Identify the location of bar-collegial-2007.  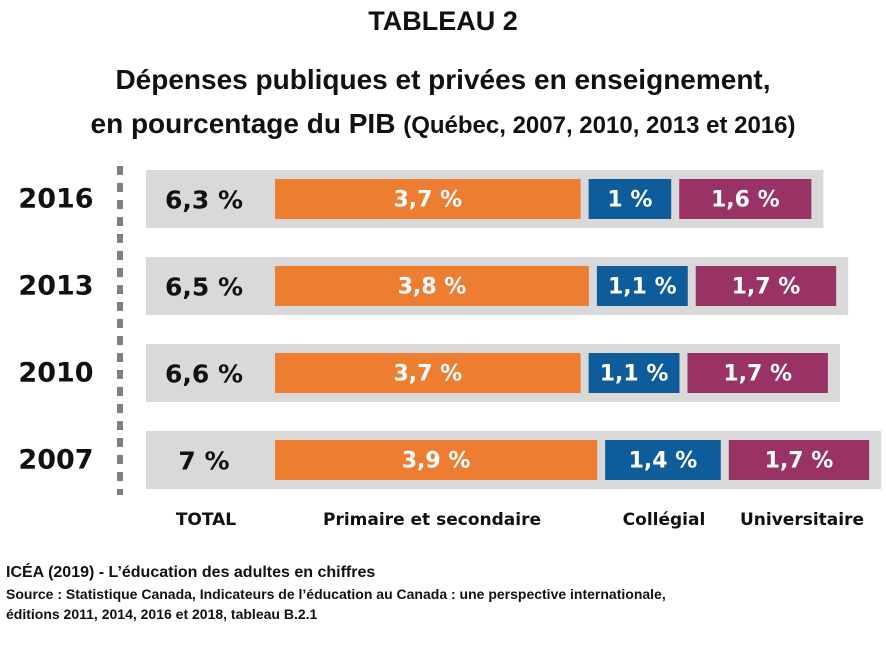
(663, 460).